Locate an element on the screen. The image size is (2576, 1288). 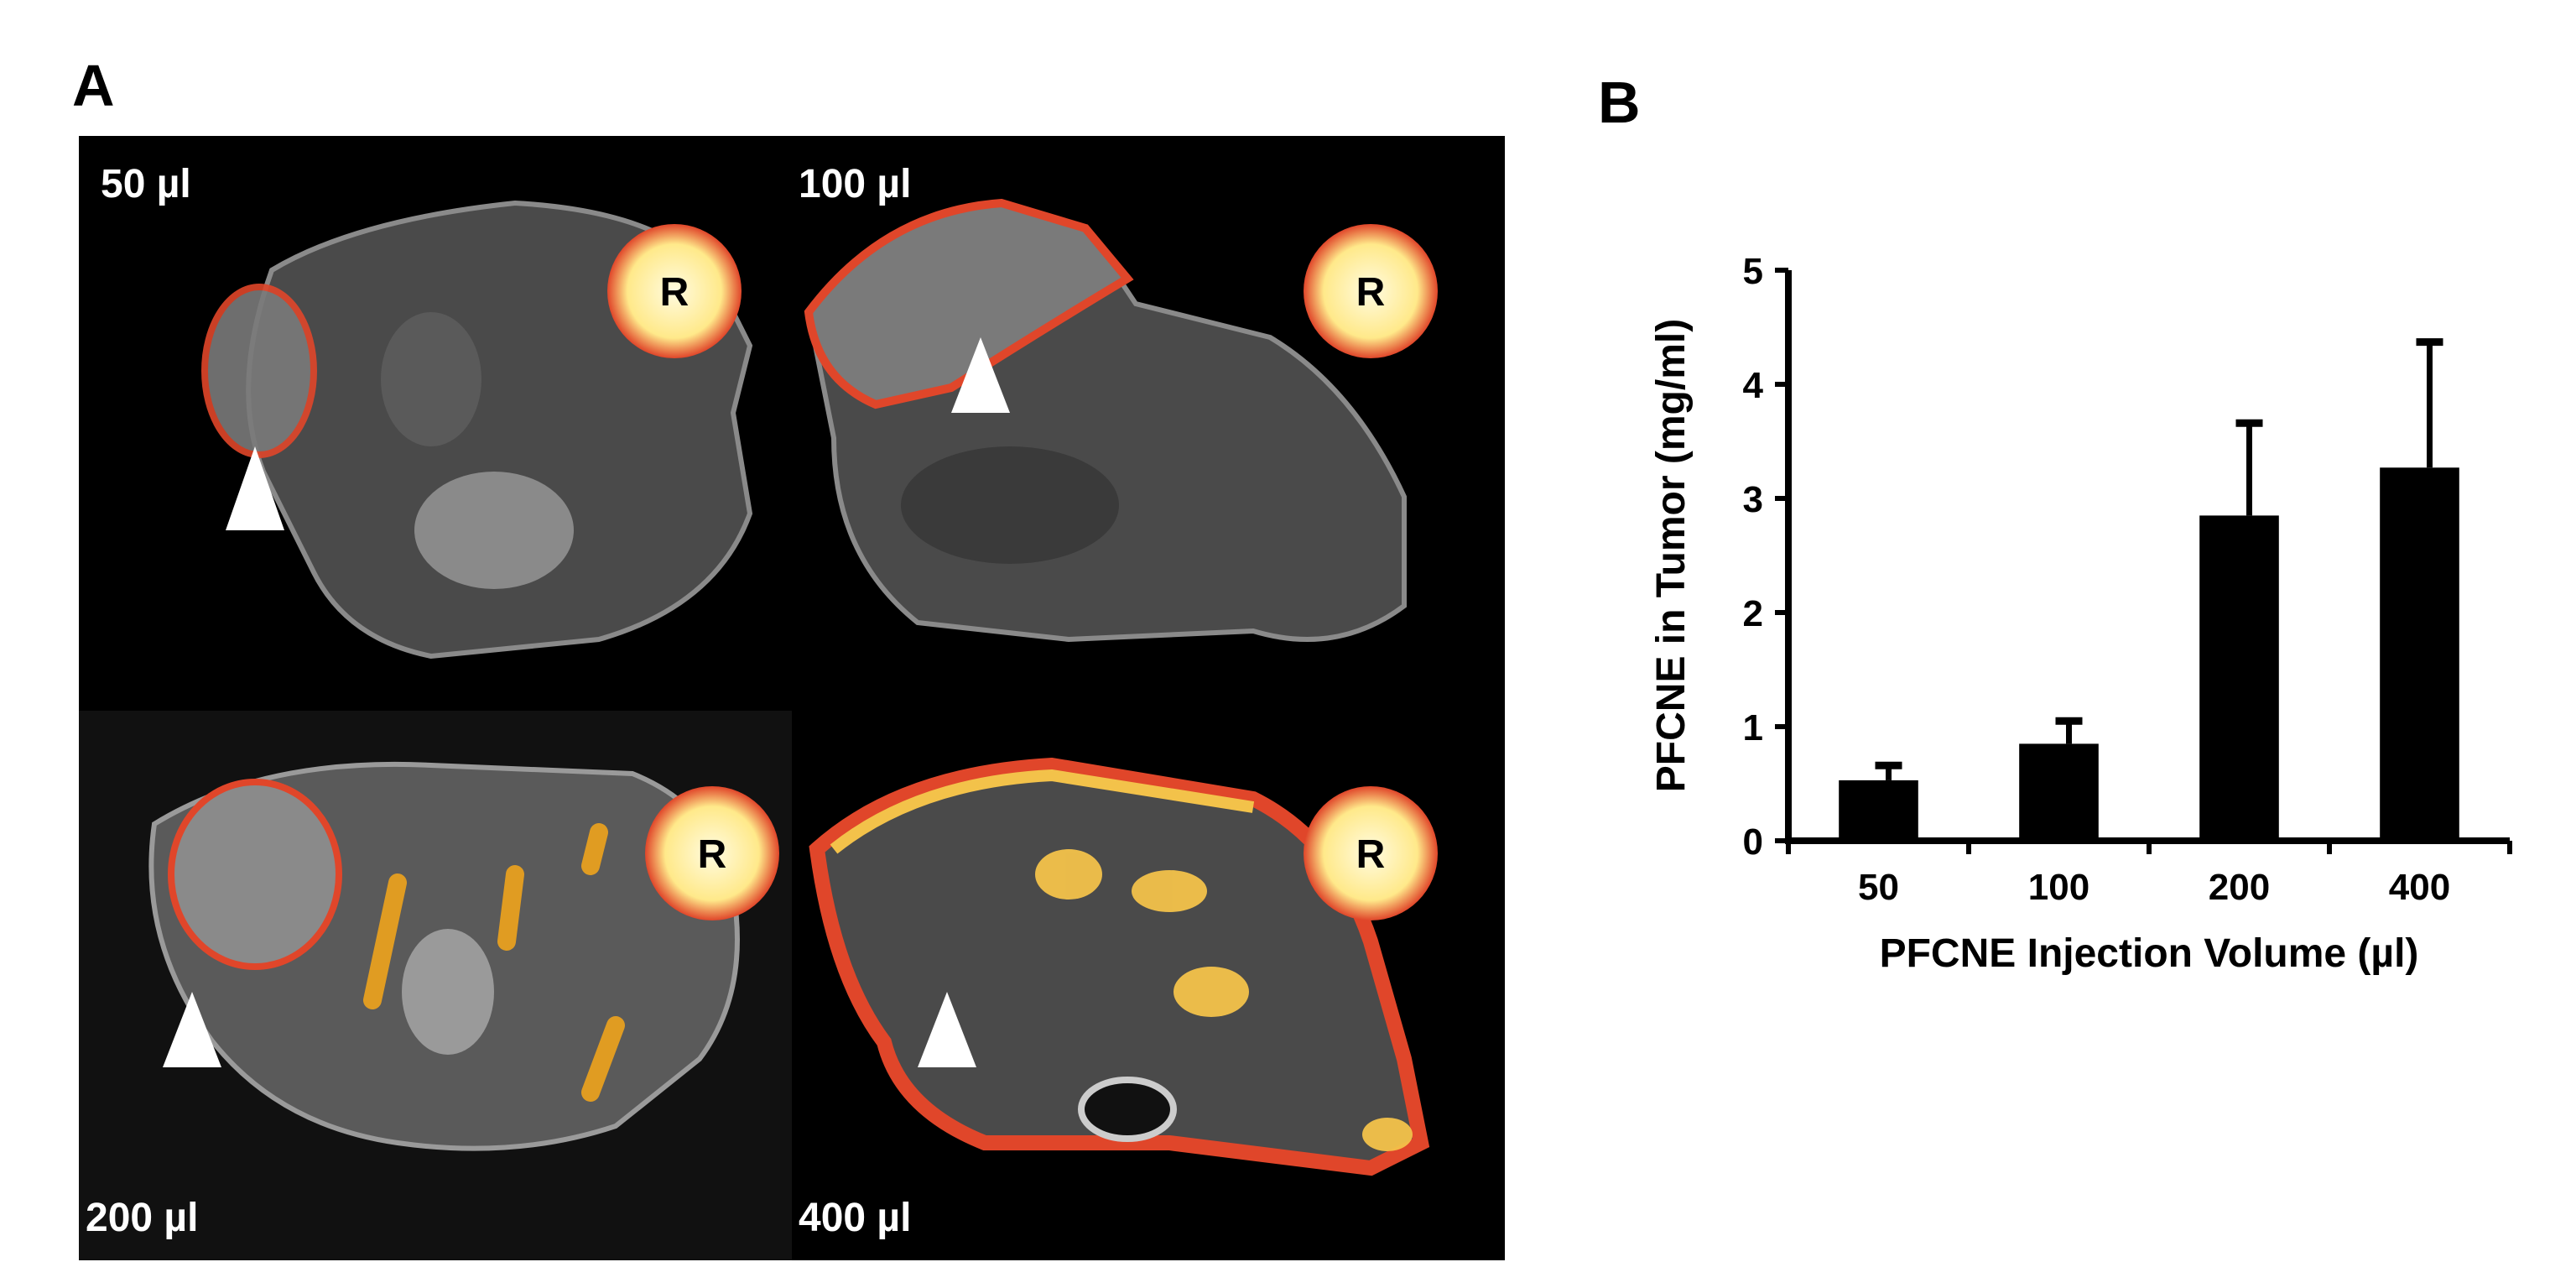
reference-label-50: R is located at coordinates (675, 292).